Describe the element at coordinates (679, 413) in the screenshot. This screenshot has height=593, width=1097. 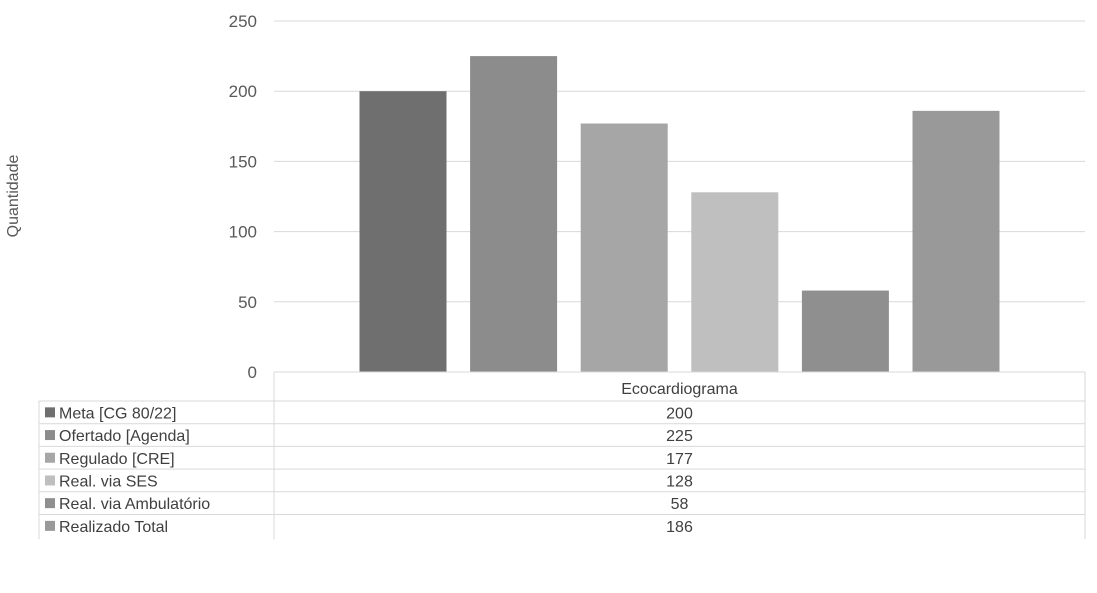
I see `data-value: 200` at that location.